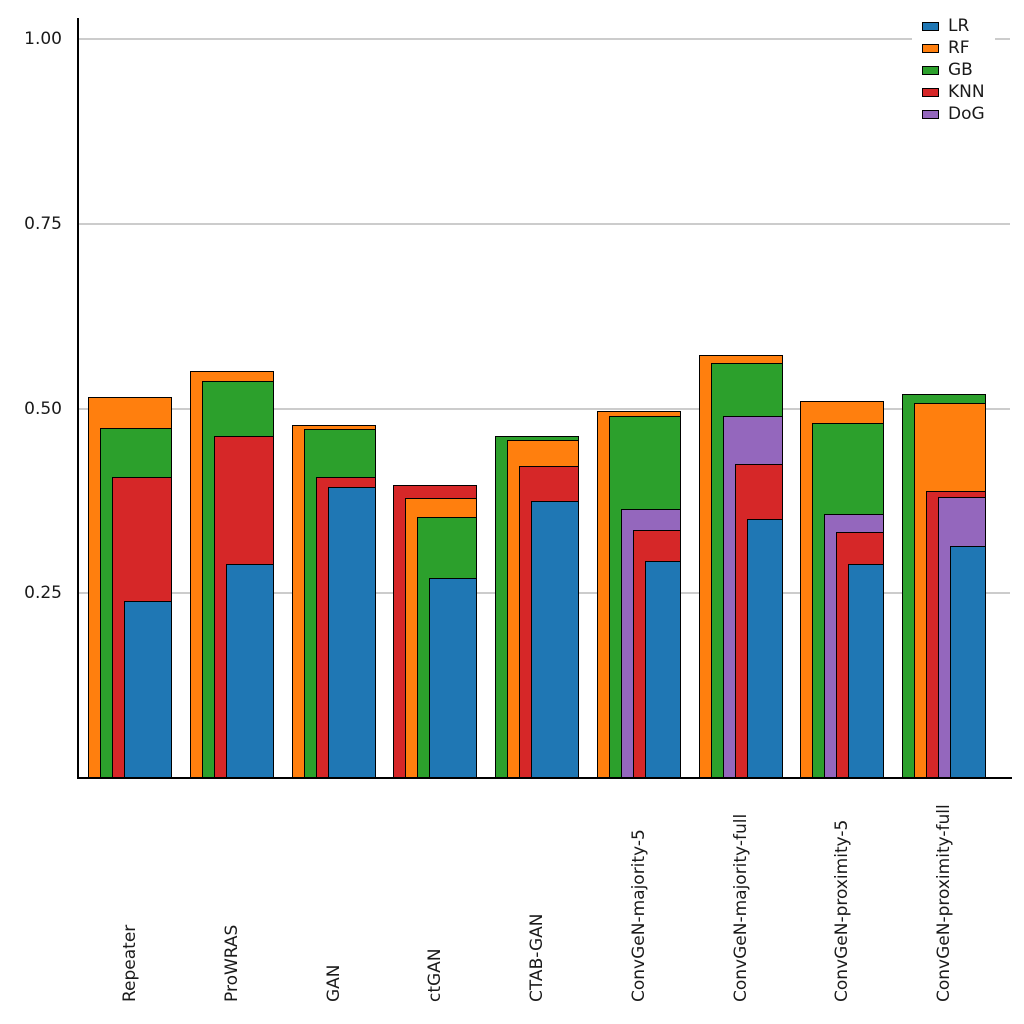 This screenshot has width=1024, height=1024. I want to click on legend-label: GB, so click(960, 70).